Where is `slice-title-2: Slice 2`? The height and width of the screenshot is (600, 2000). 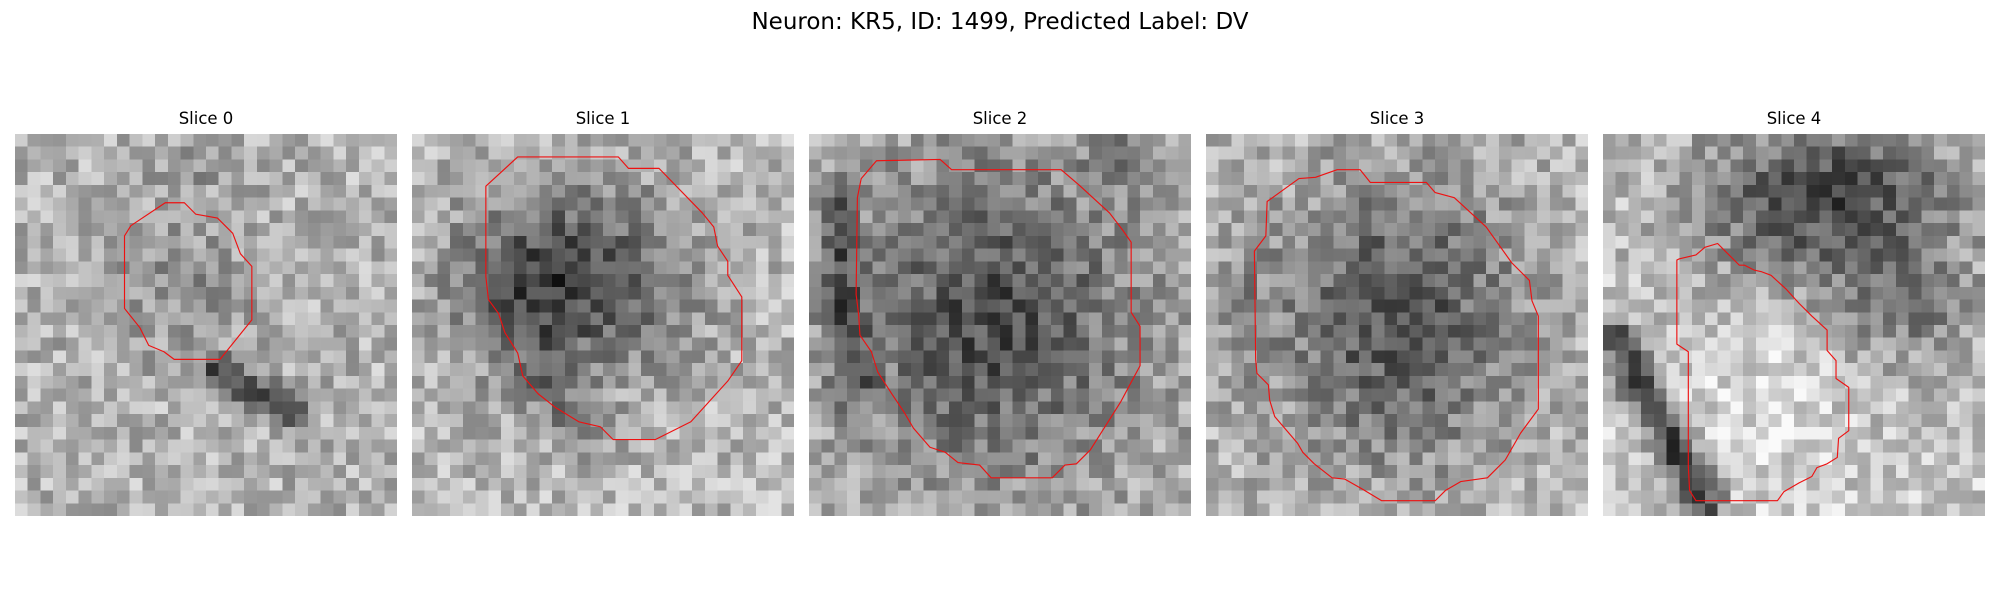 slice-title-2: Slice 2 is located at coordinates (1000, 118).